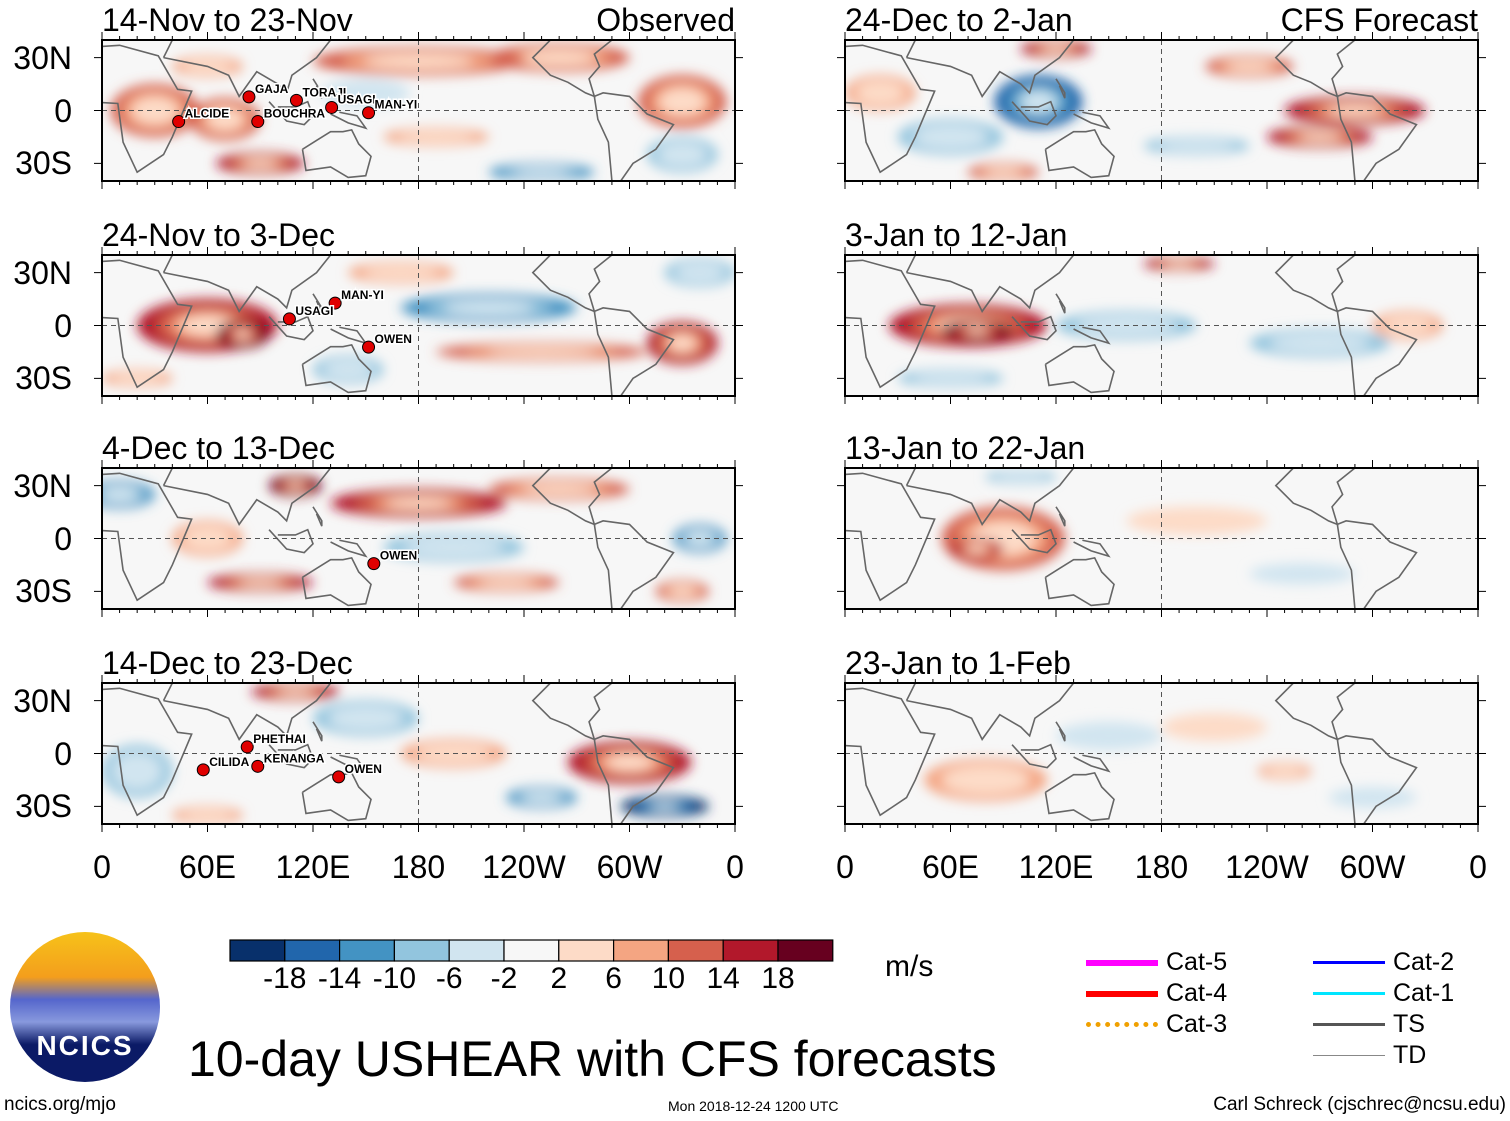 Image resolution: width=1510 pixels, height=1121 pixels. What do you see at coordinates (60, 1104) in the screenshot?
I see `source-url: ncics.org/mjo` at bounding box center [60, 1104].